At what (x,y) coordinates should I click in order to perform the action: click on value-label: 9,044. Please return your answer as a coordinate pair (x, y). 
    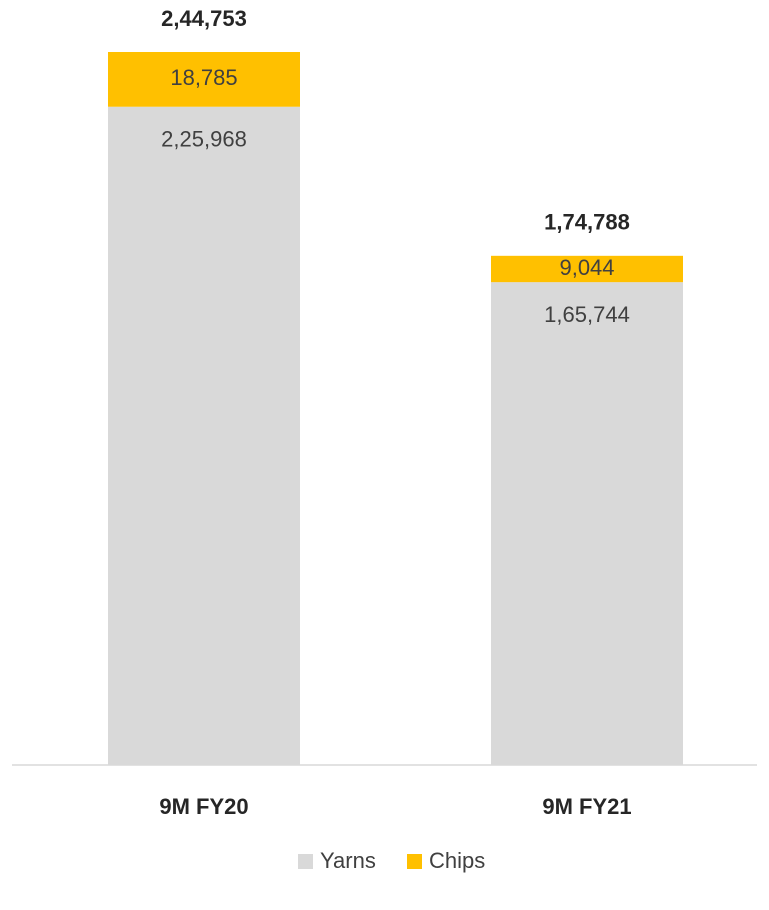
    Looking at the image, I should click on (586, 267).